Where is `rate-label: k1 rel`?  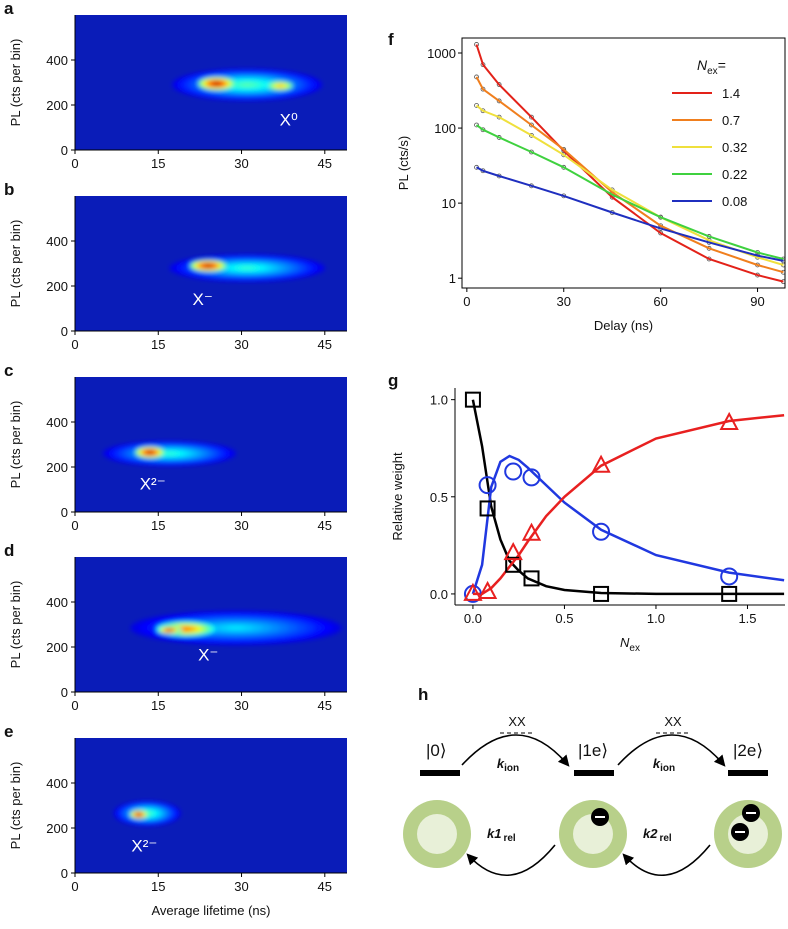
rate-label: k1 rel is located at coordinates (501, 835).